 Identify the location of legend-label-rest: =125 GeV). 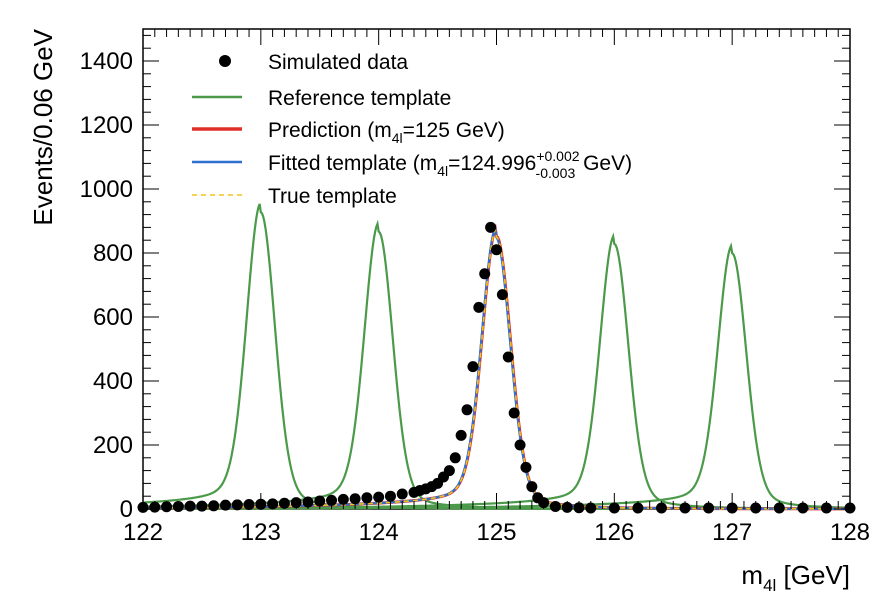
(454, 130).